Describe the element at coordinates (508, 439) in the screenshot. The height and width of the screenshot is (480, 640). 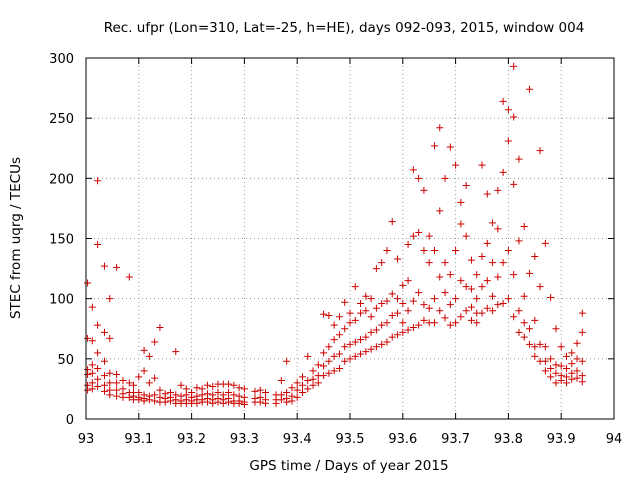
I see `x-tick-label: 93.8` at that location.